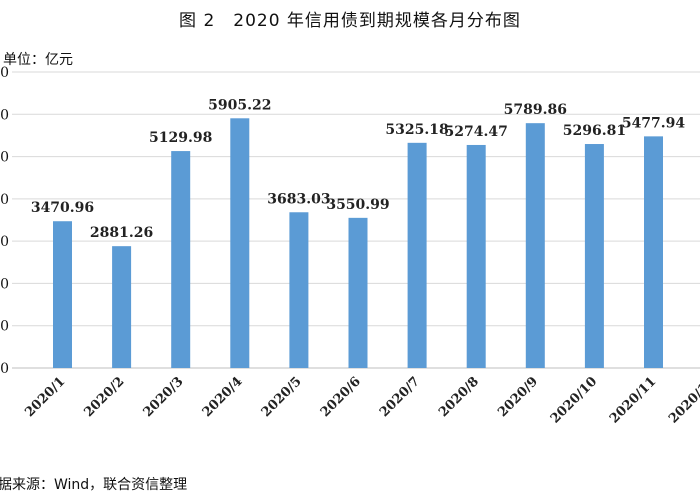 This screenshot has height=500, width=700. Describe the element at coordinates (683, 400) in the screenshot. I see `x-tick-label: 2020/12` at that location.